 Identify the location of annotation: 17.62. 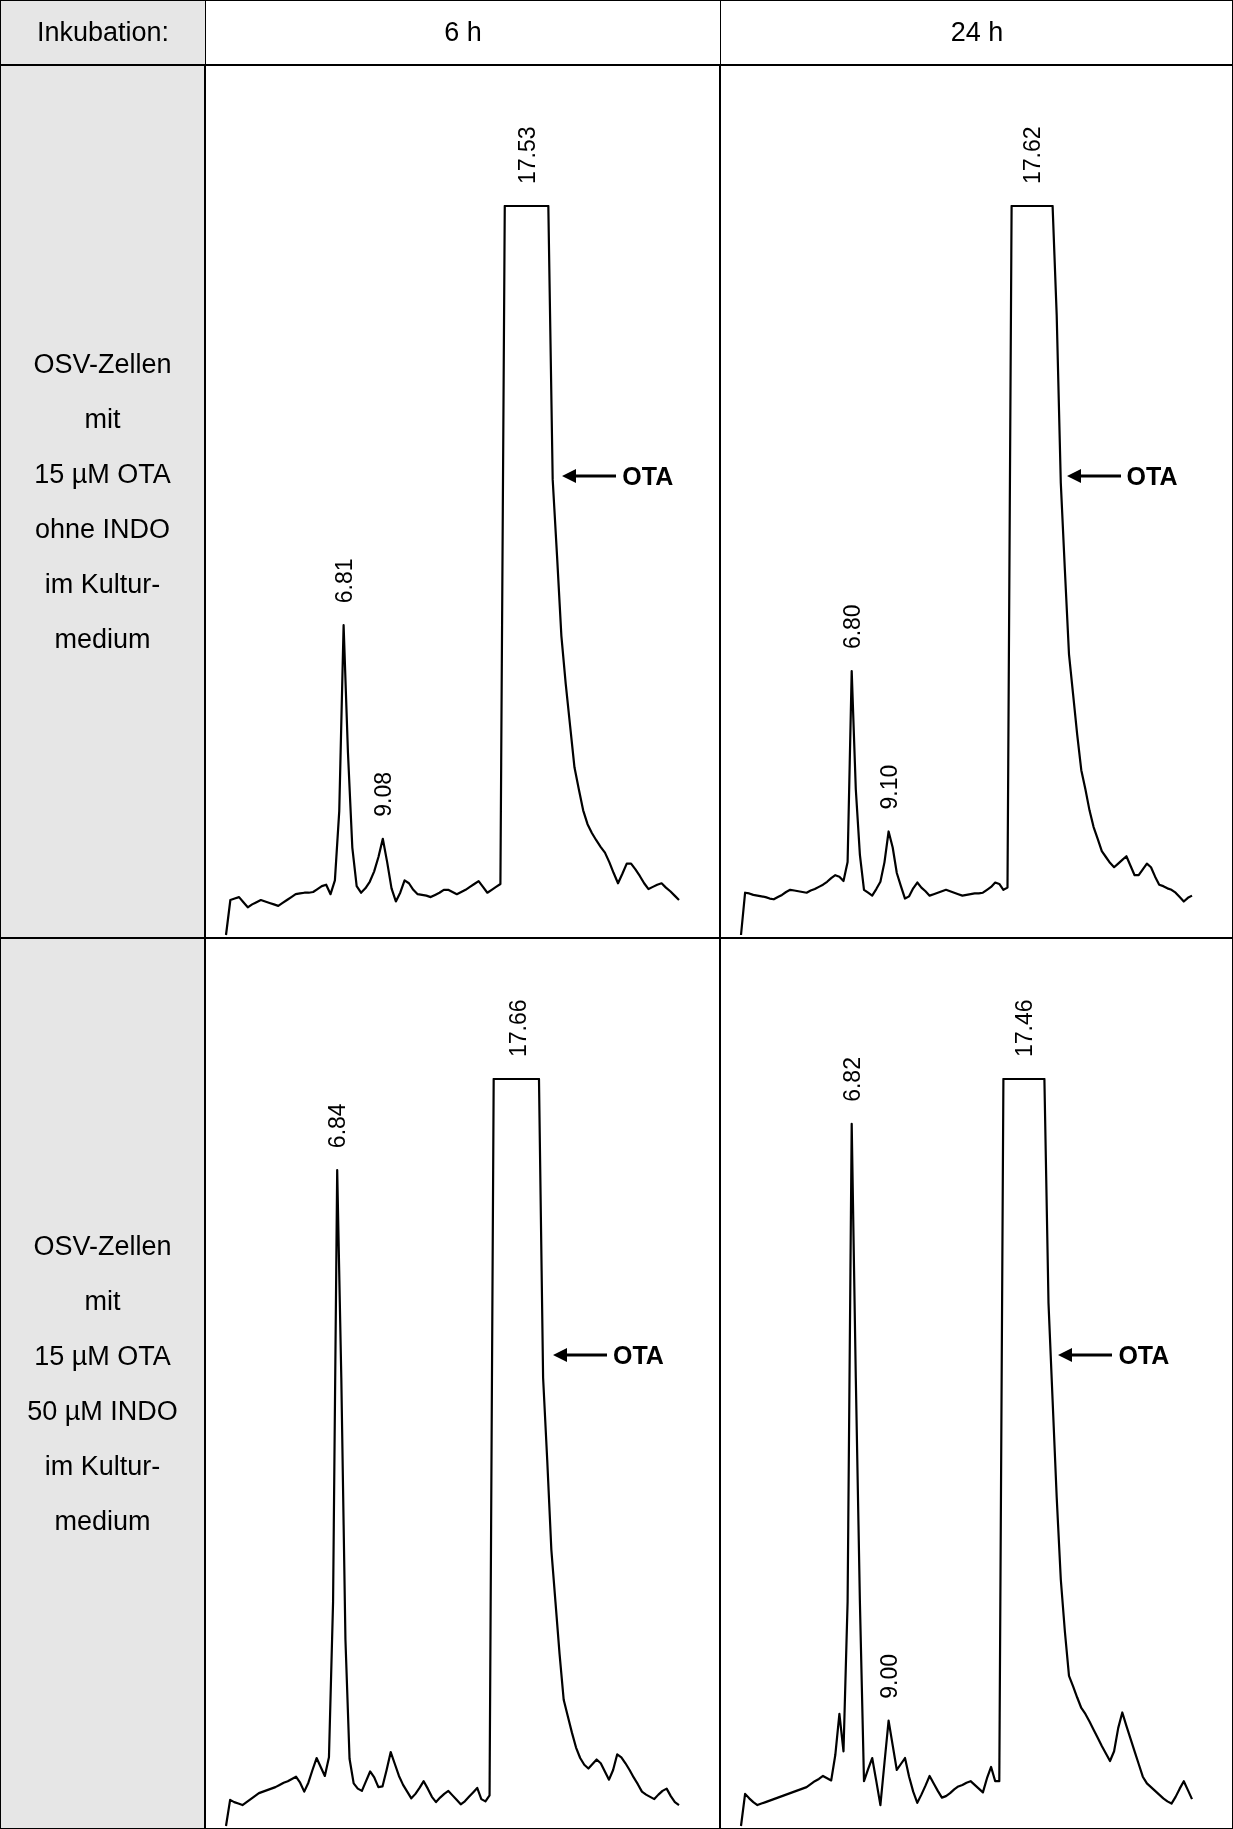
(1032, 155).